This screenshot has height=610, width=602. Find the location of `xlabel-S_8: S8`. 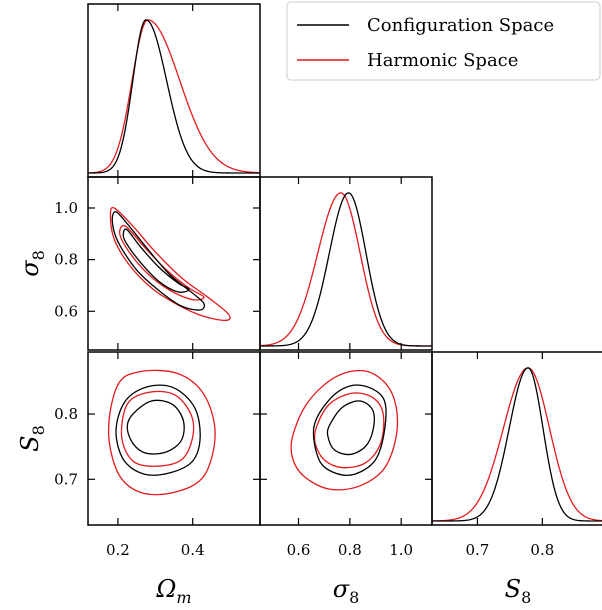

xlabel-S_8: S8 is located at coordinates (518, 591).